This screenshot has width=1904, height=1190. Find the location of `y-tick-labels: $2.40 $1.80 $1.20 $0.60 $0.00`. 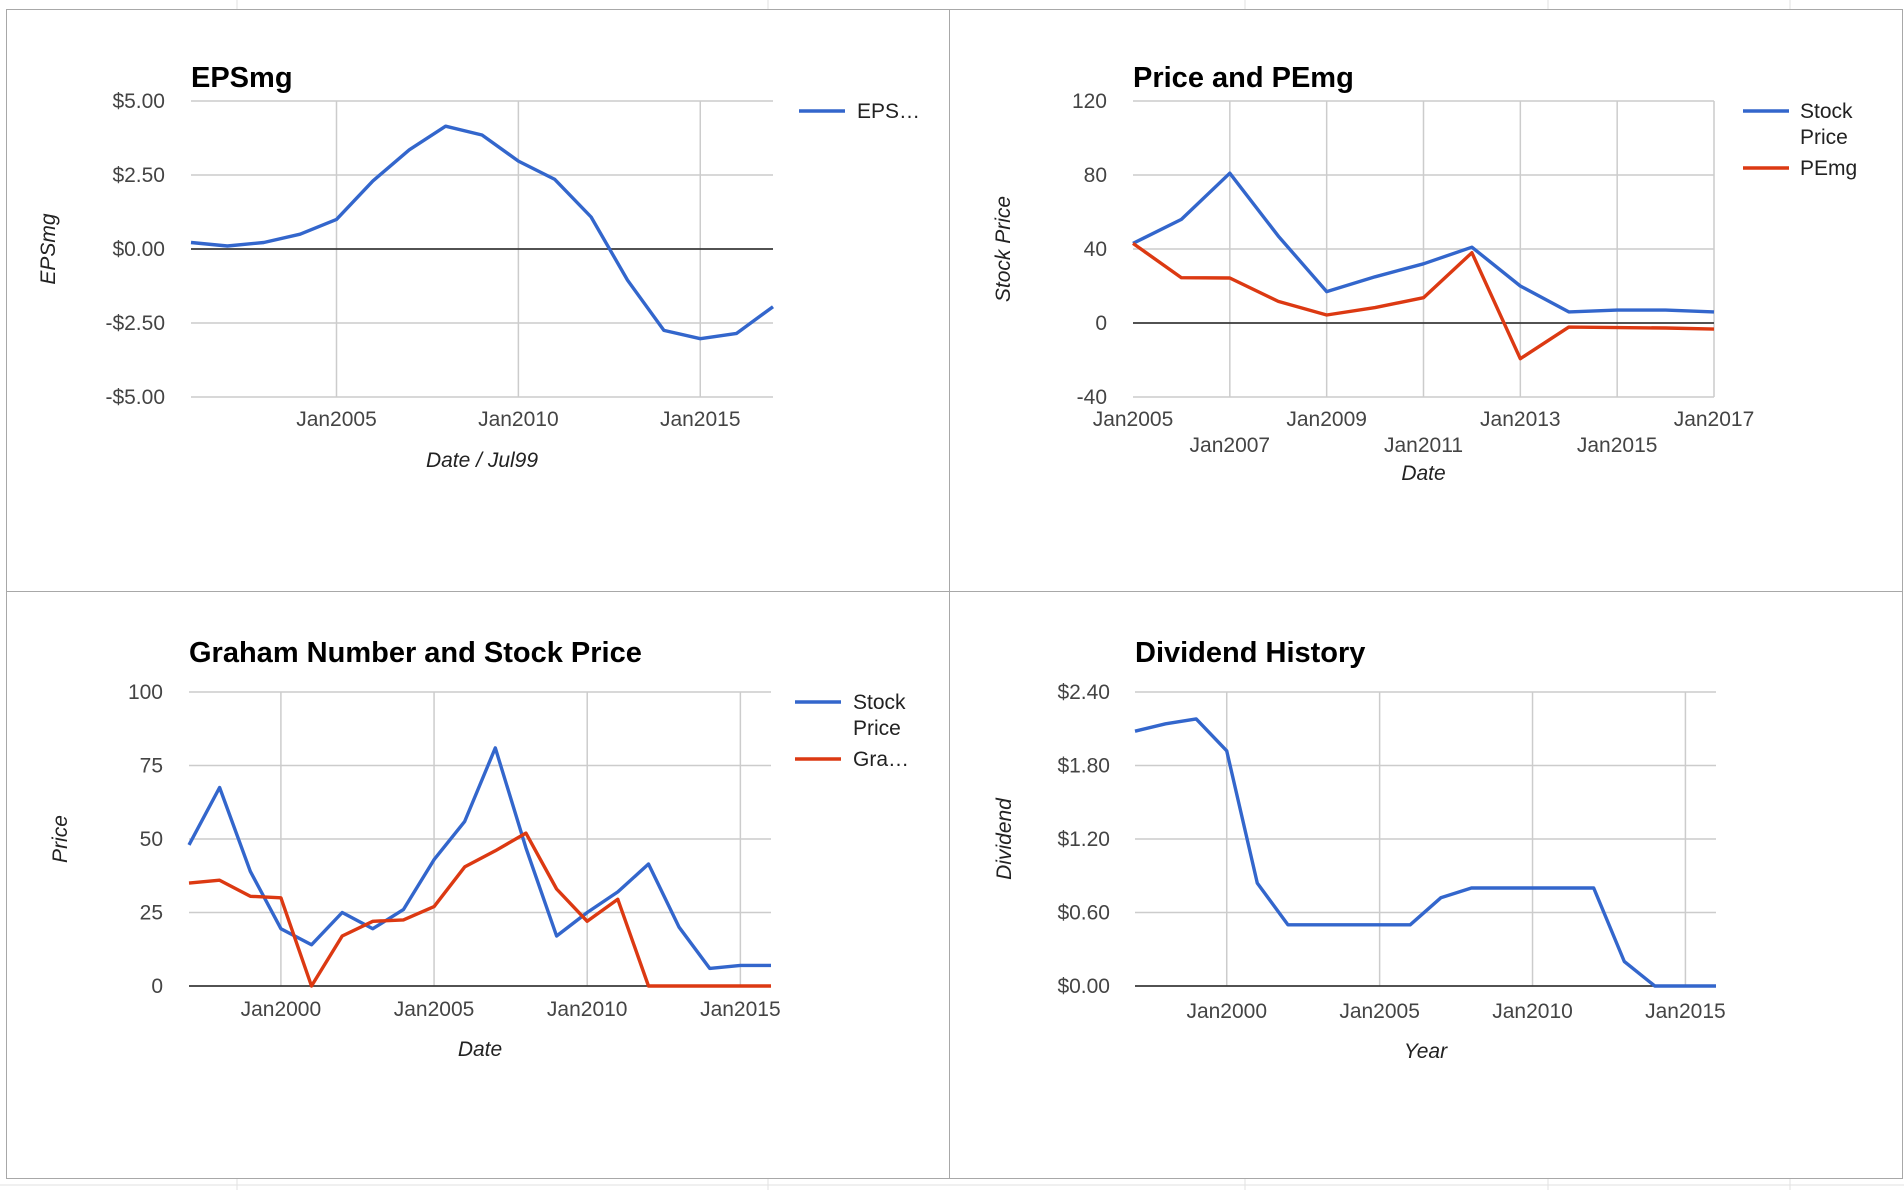

y-tick-labels: $2.40 $1.80 $1.20 $0.60 $0.00 is located at coordinates (1083, 839).